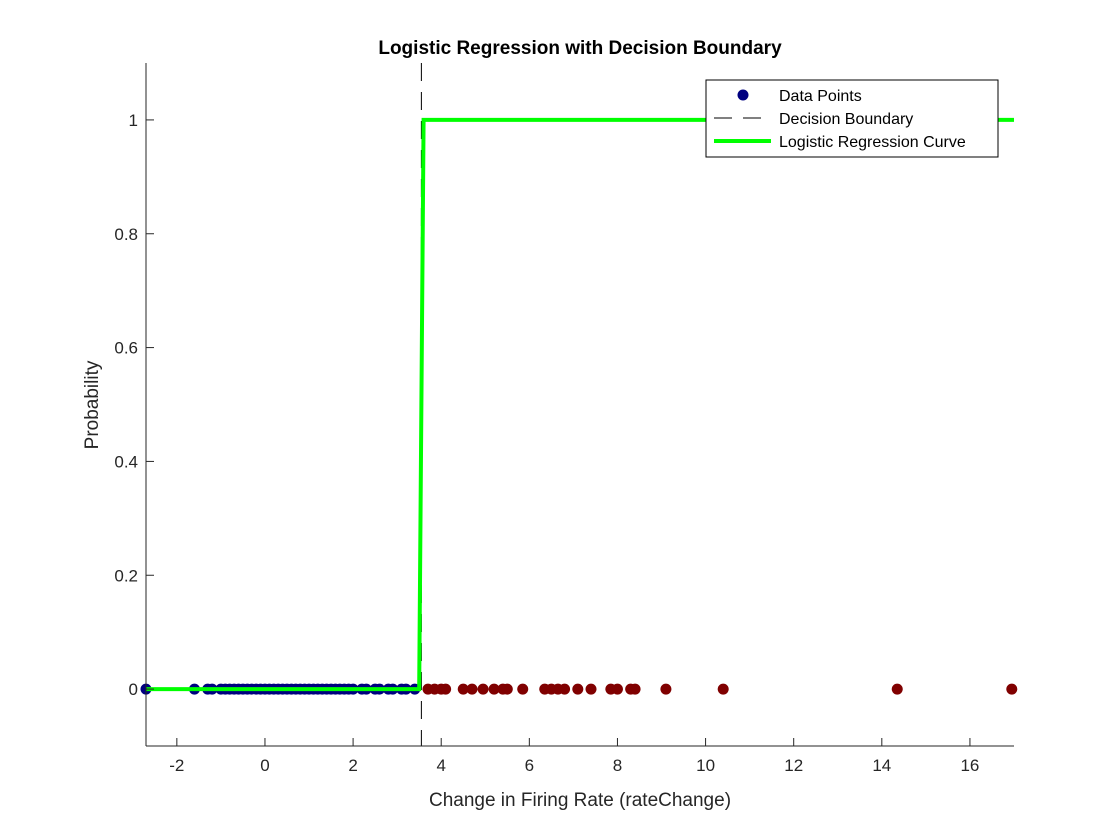  What do you see at coordinates (617, 765) in the screenshot?
I see `x-tick-label: 8` at bounding box center [617, 765].